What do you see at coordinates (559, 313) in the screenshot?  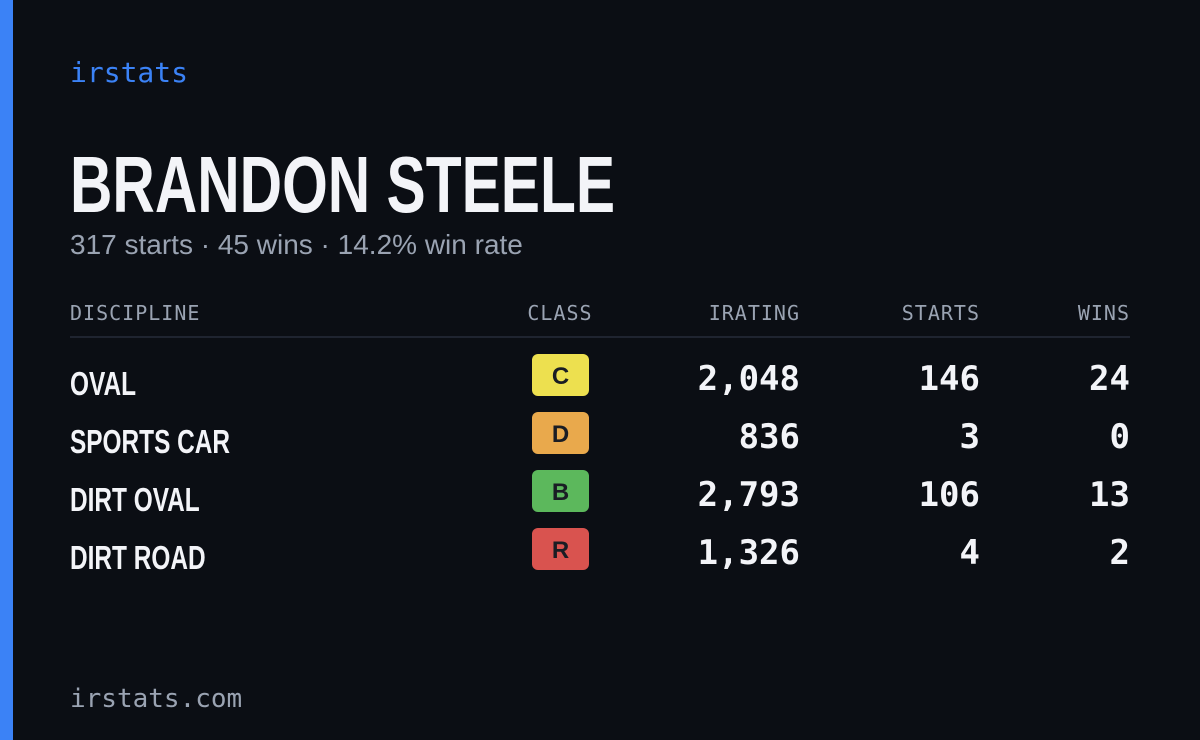 I see `column-header: CLASS` at bounding box center [559, 313].